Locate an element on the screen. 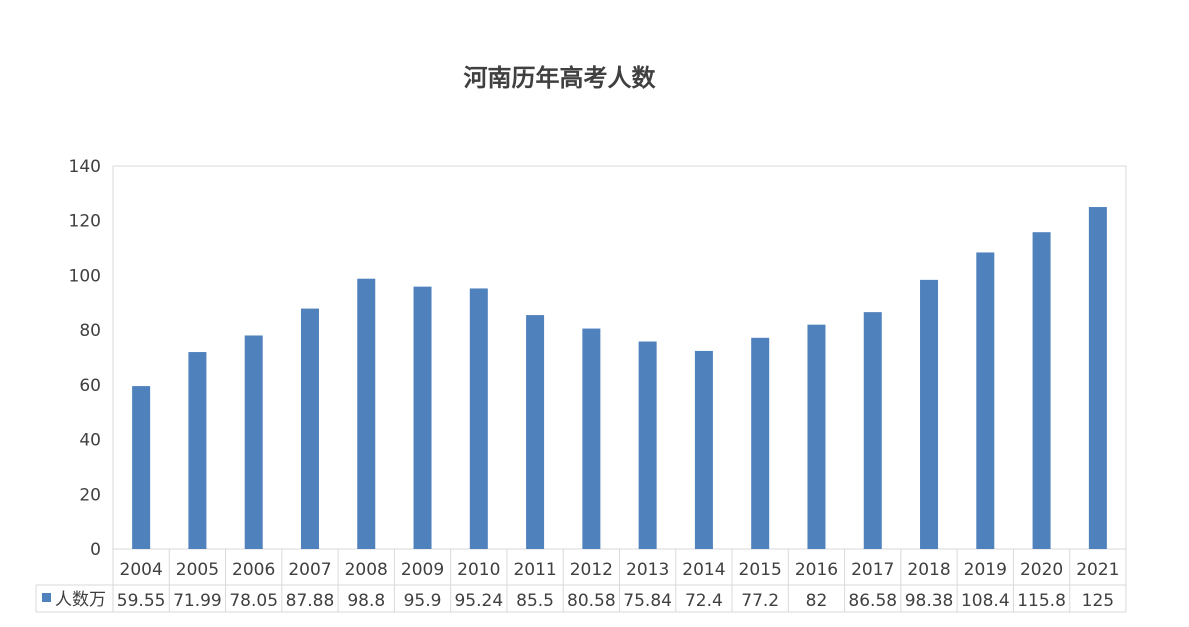 Image resolution: width=1189 pixels, height=627 pixels. legend-label: 人数万 is located at coordinates (80, 600).